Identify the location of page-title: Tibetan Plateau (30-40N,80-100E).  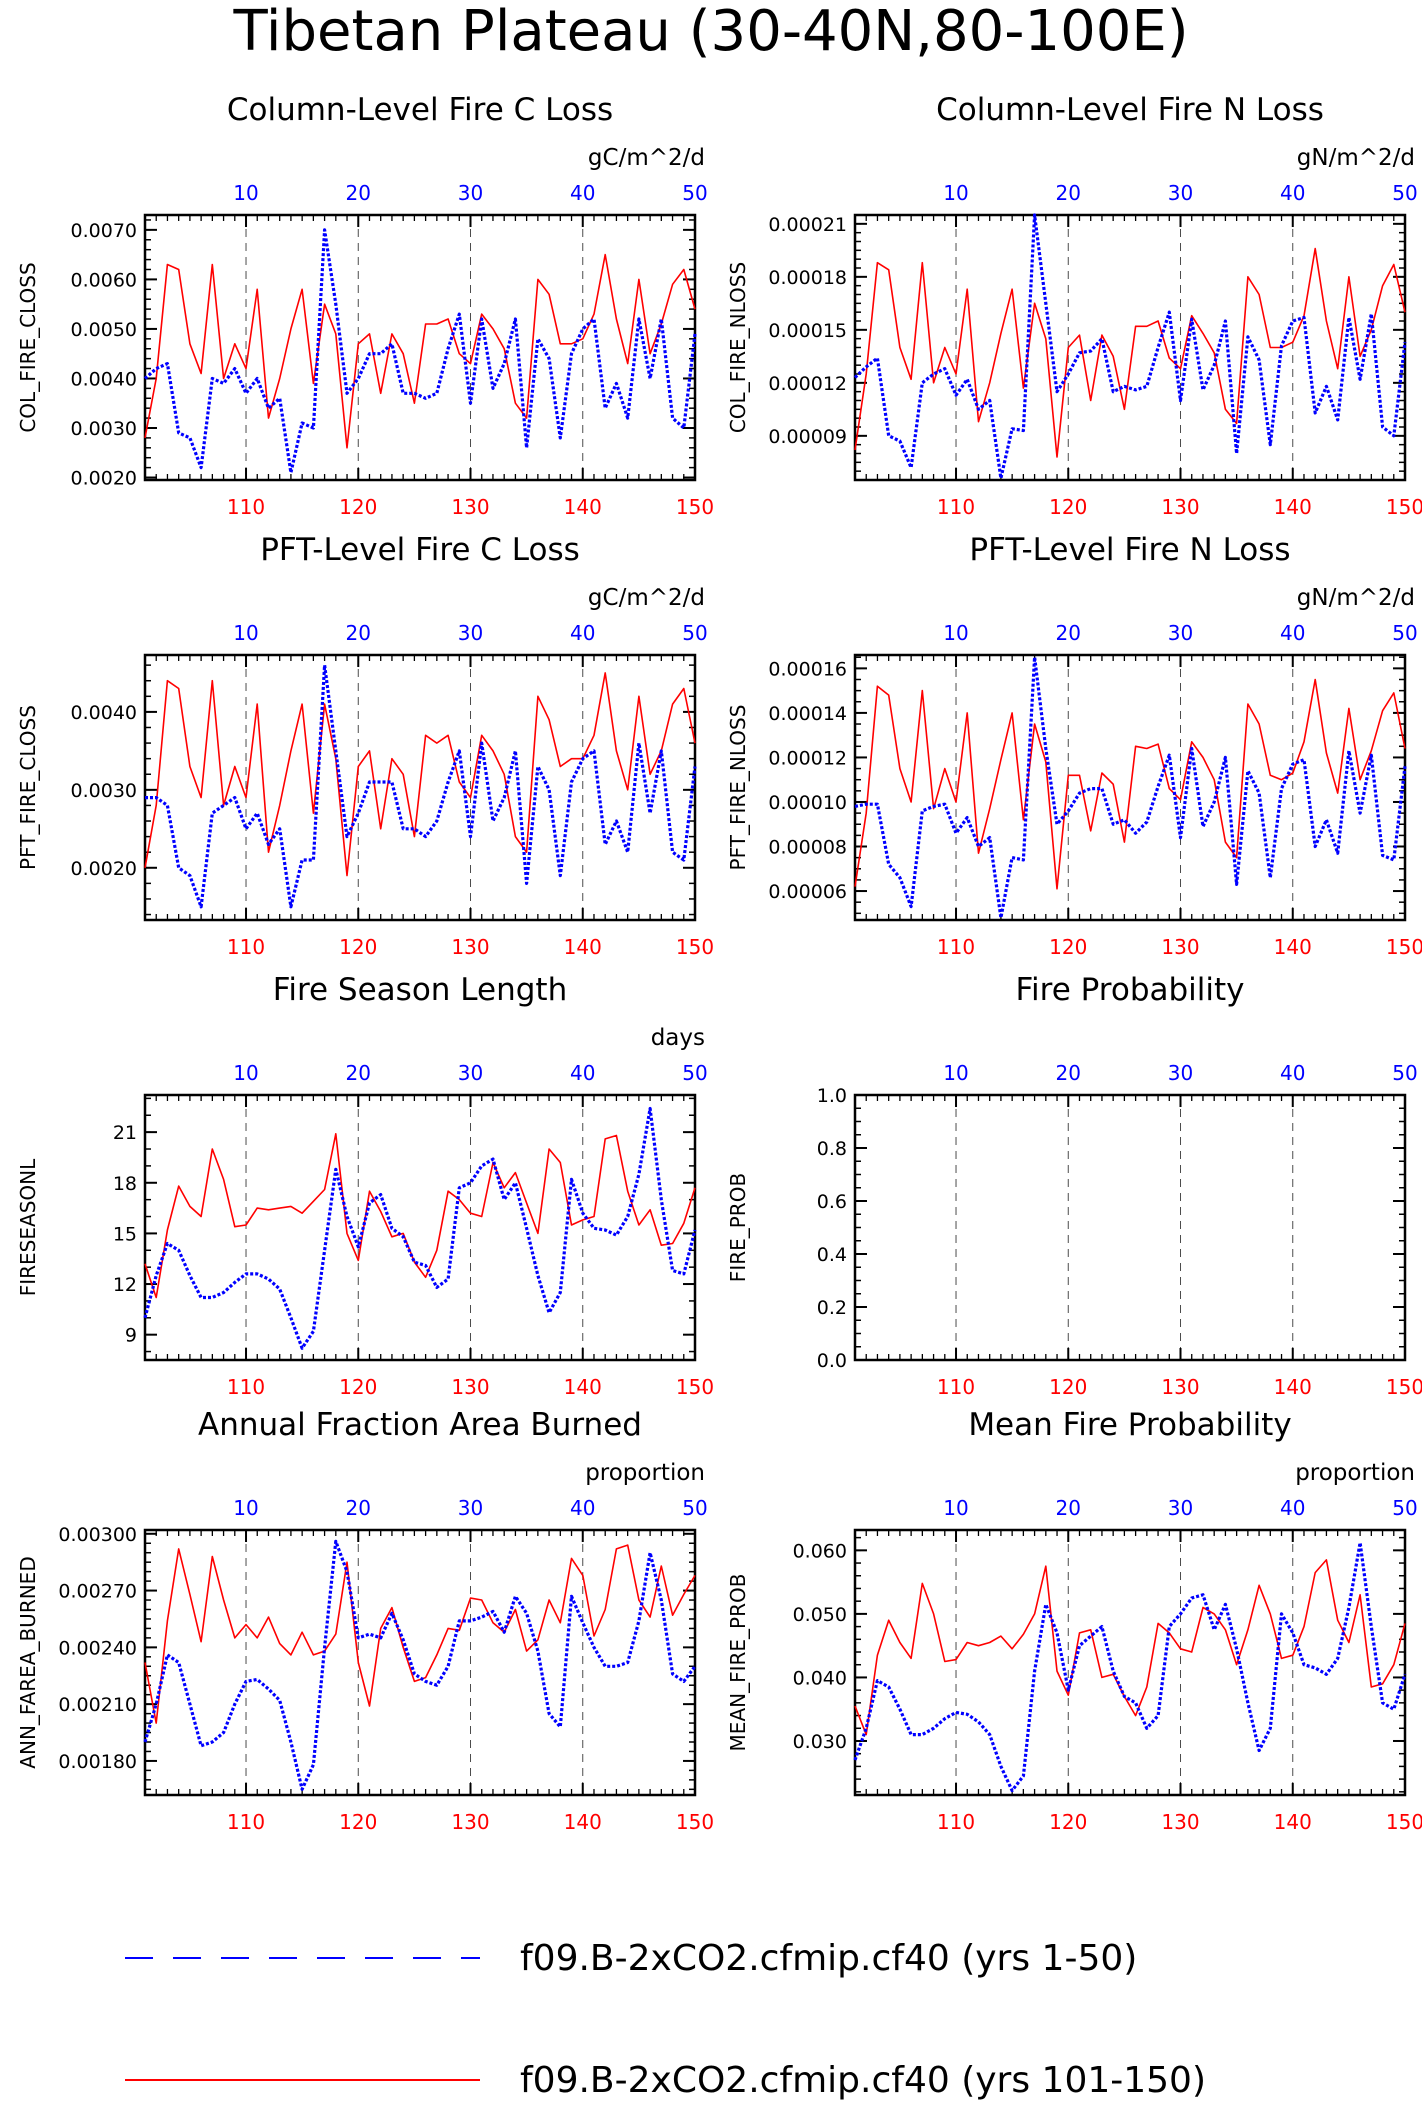
(710, 32).